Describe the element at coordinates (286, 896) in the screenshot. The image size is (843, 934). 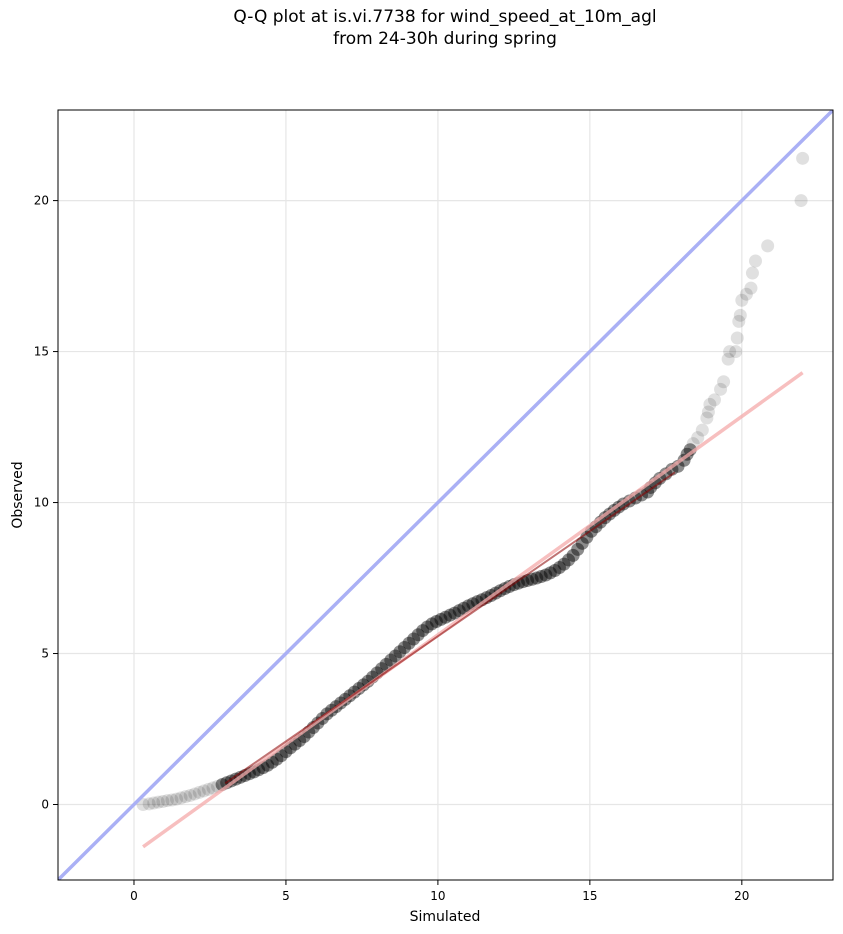
I see `x-tick-label: 5` at that location.